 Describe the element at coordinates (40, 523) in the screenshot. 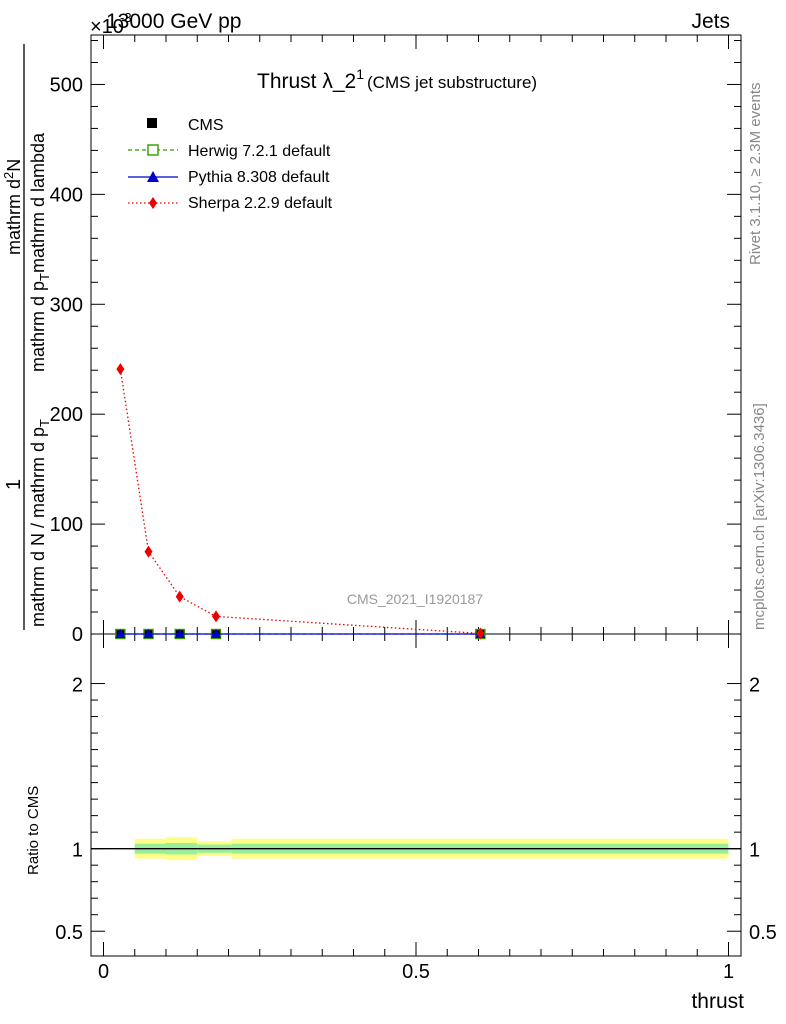

I see `ylabel-denominator: mathrm d N / mathrm d pT` at that location.